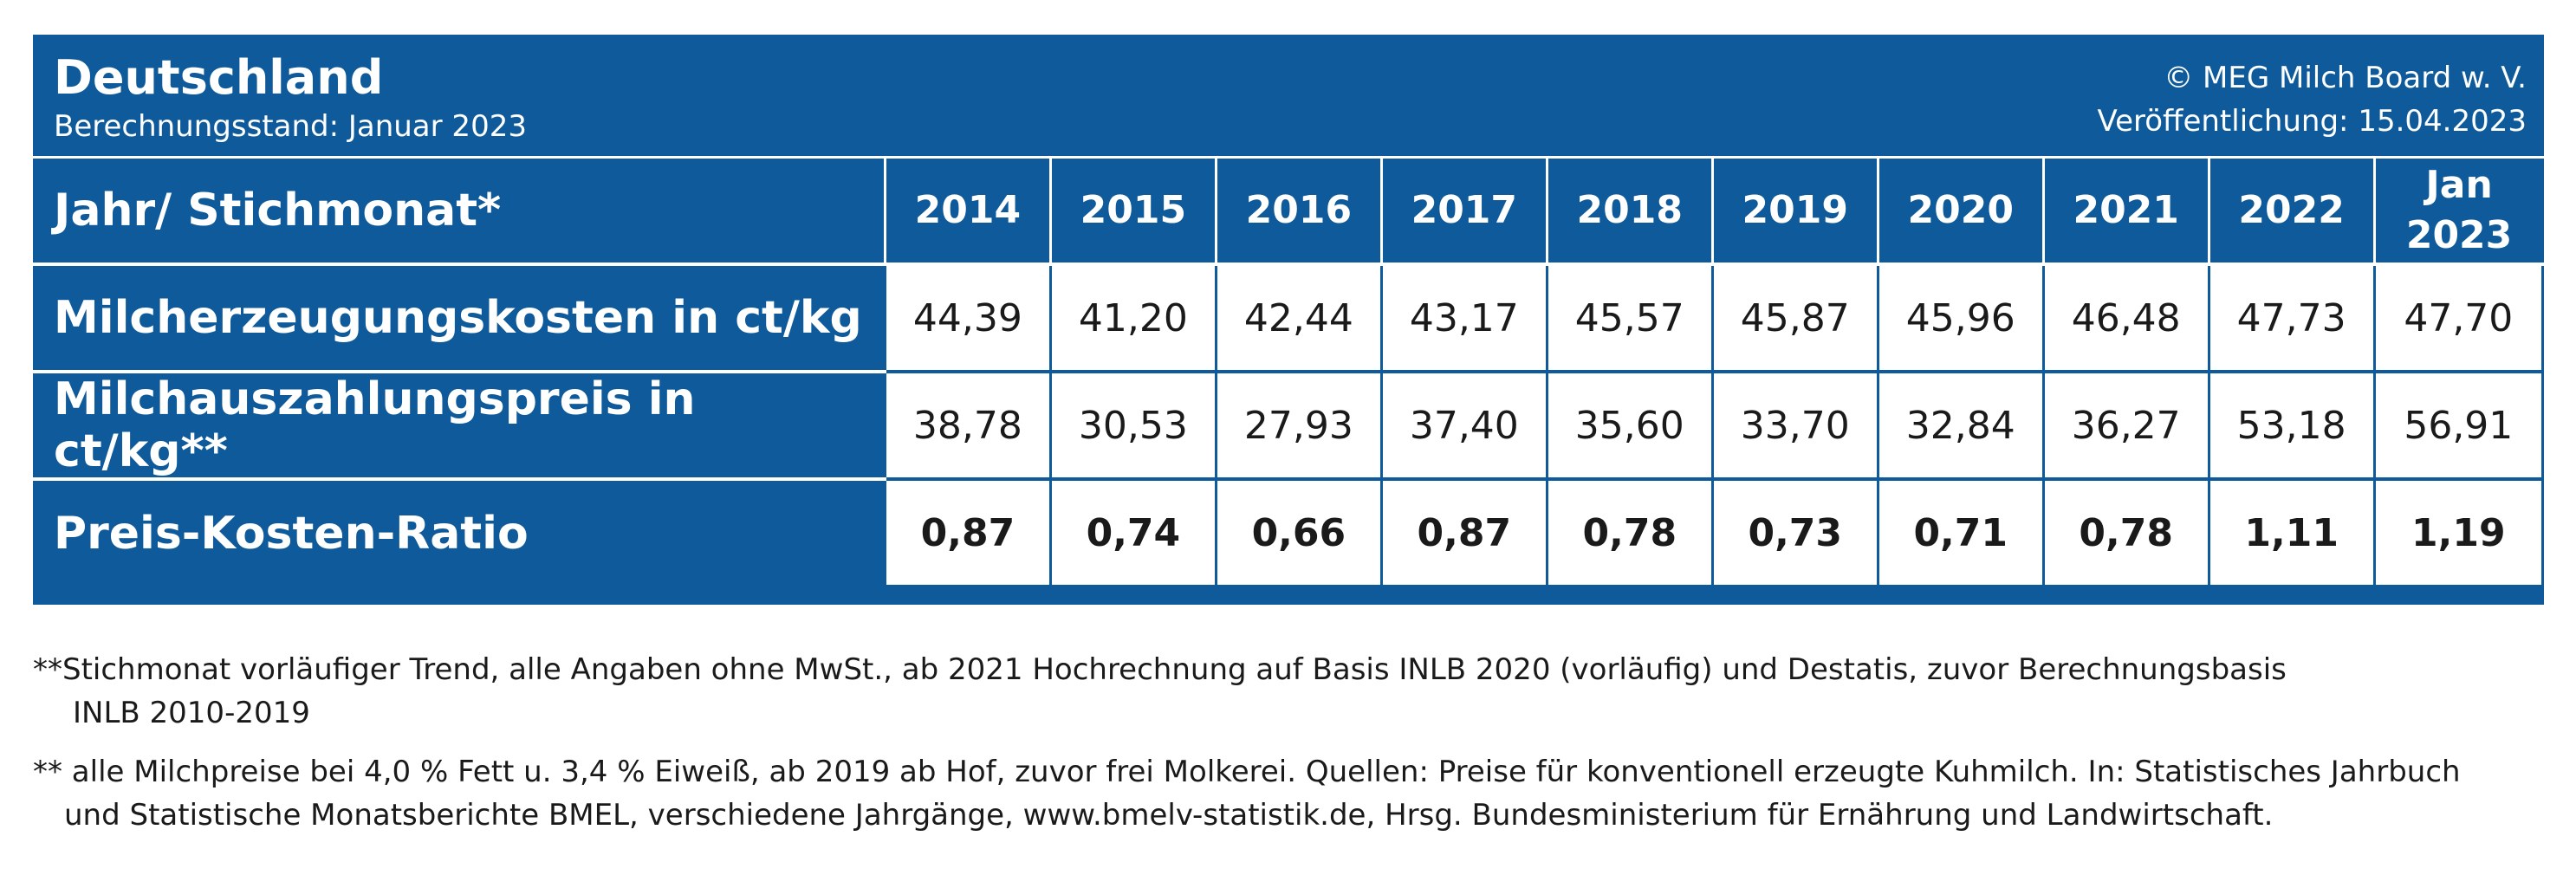 This screenshot has width=2576, height=875. I want to click on column-header-2018: 2018, so click(1629, 213).